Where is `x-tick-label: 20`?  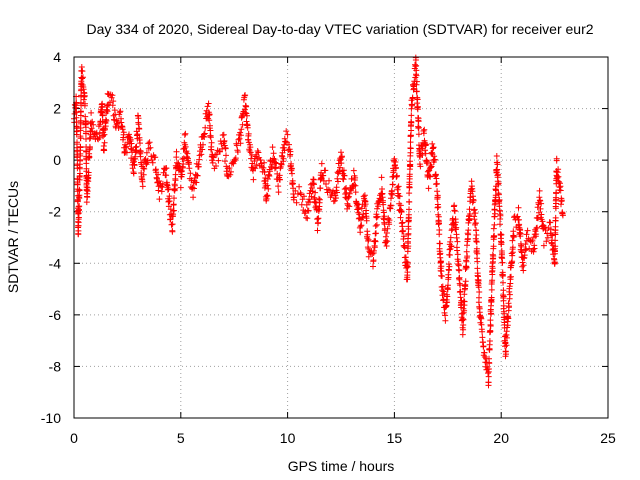 x-tick-label: 20 is located at coordinates (501, 438).